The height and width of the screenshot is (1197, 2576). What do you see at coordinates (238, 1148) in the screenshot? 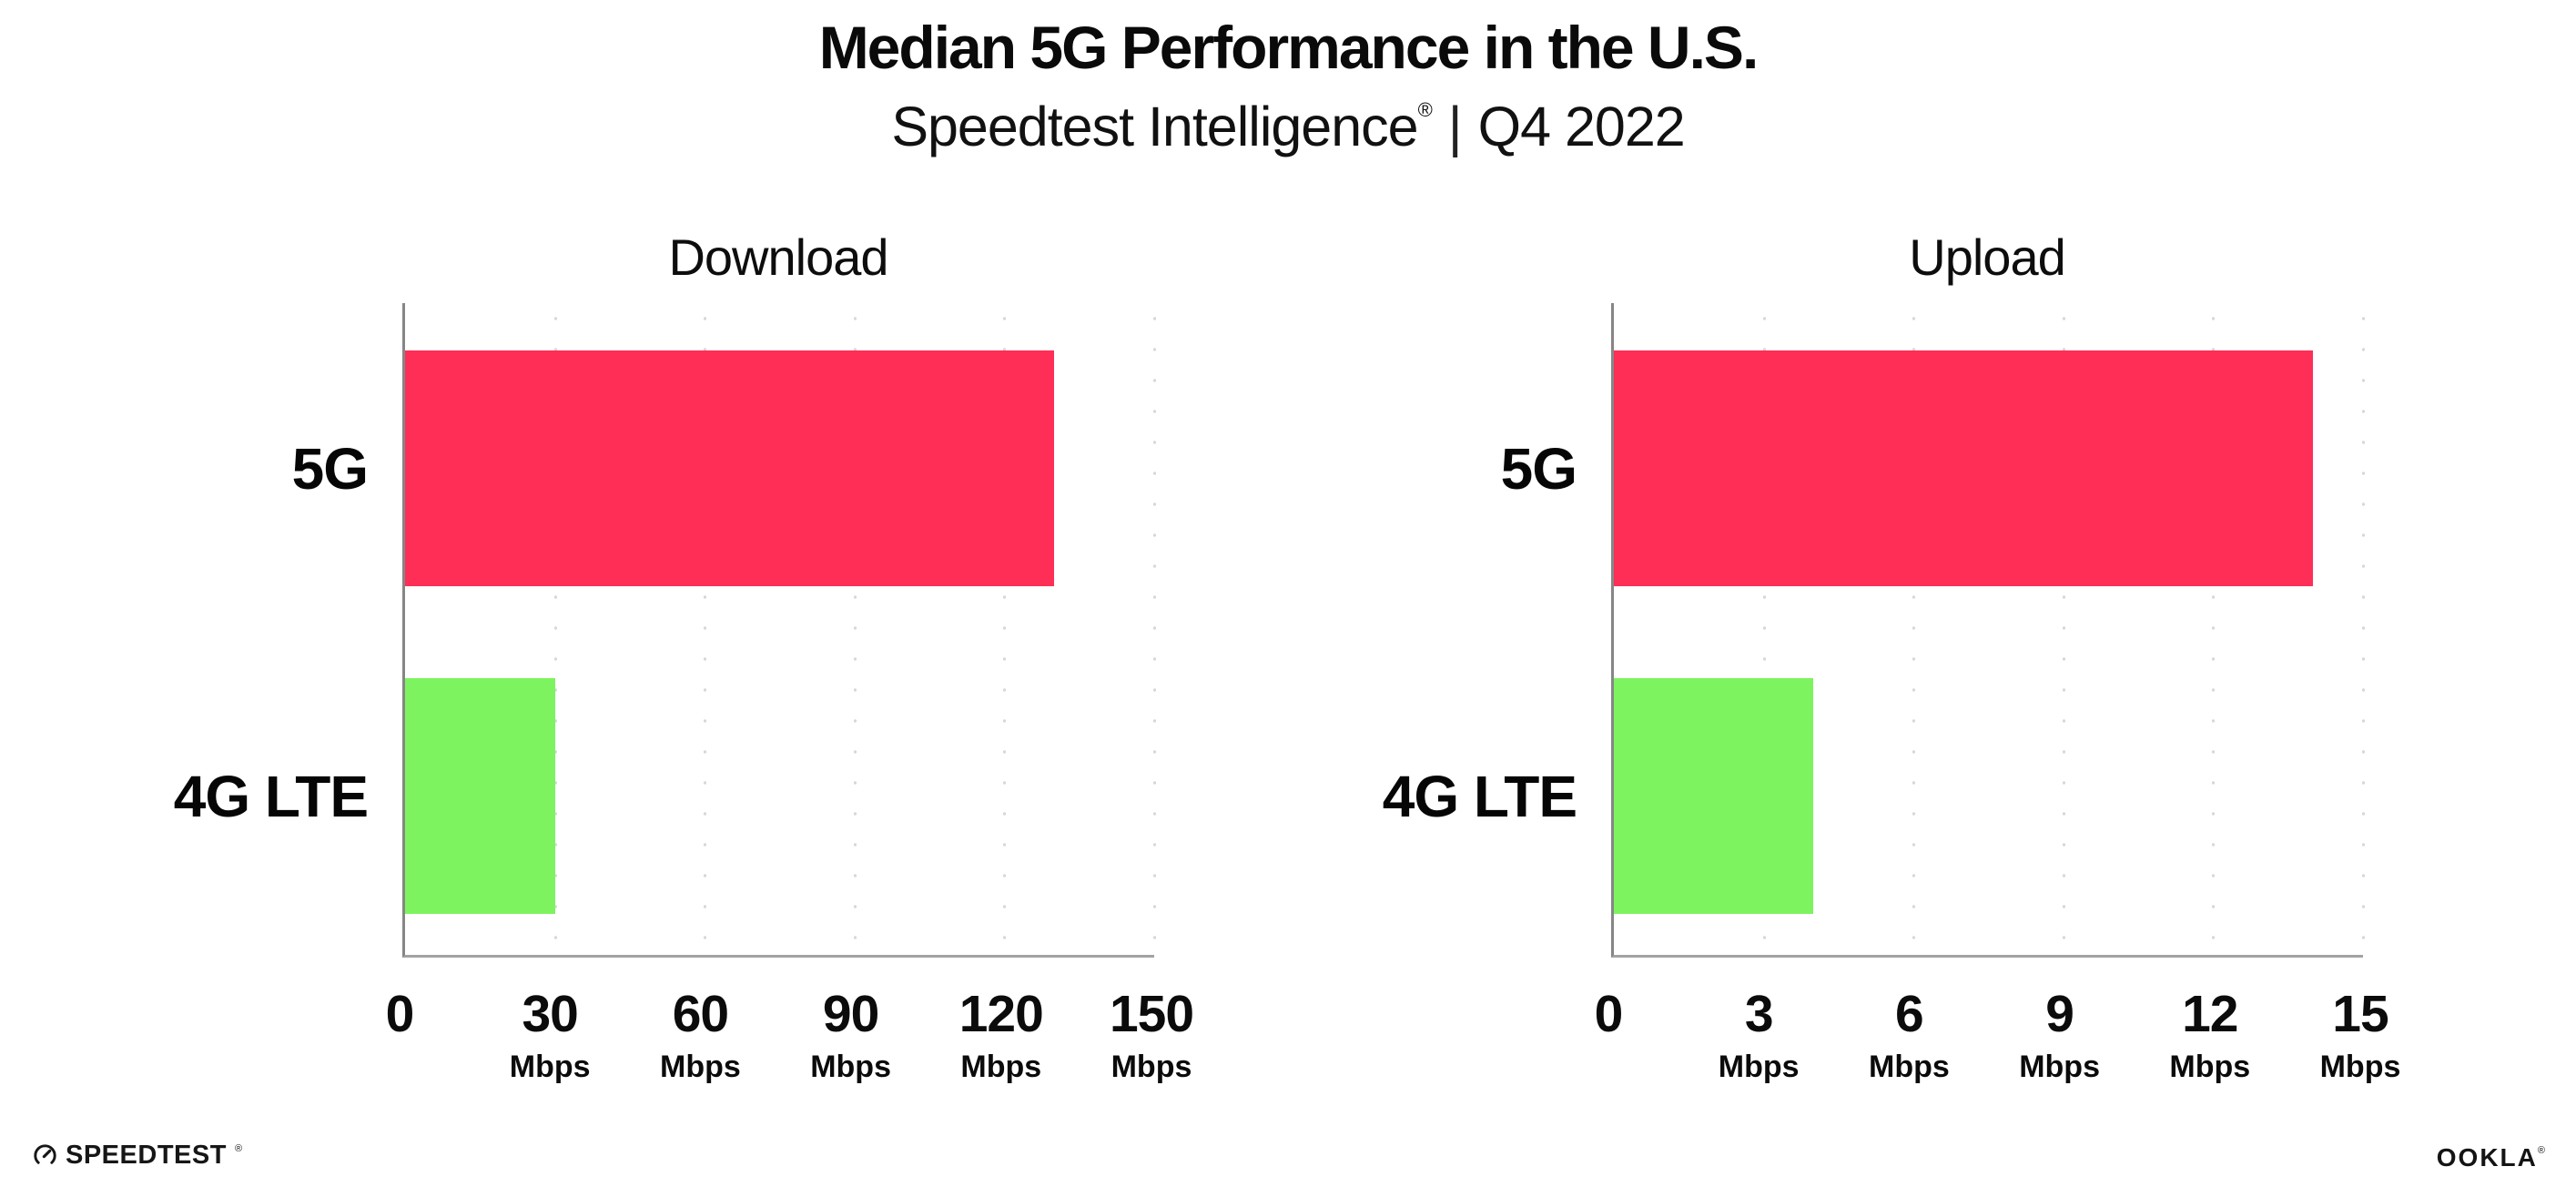
I see `speedtest-trademark-icon: ®` at bounding box center [238, 1148].